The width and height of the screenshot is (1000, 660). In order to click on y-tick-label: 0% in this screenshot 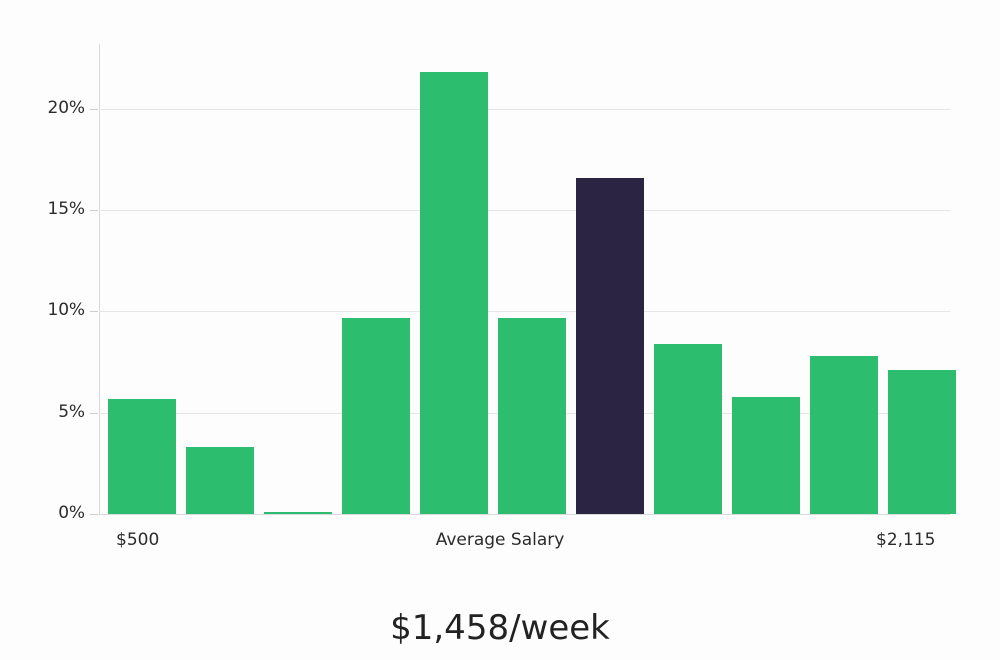, I will do `click(71, 513)`.